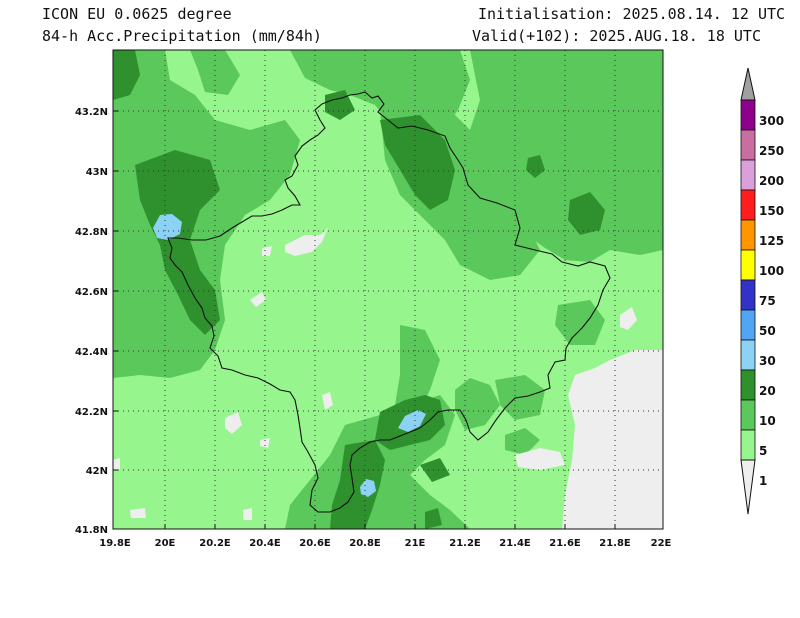  Describe the element at coordinates (767, 421) in the screenshot. I see `colorbar-label: 10` at that location.